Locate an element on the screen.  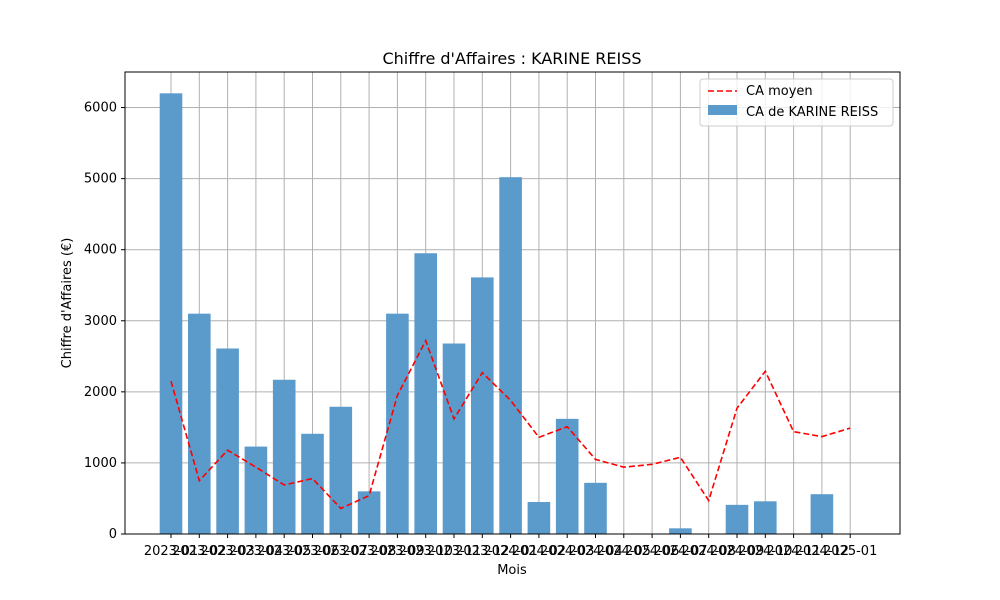
legend: CA moyen CA de KARINE REISS is located at coordinates (796, 102).